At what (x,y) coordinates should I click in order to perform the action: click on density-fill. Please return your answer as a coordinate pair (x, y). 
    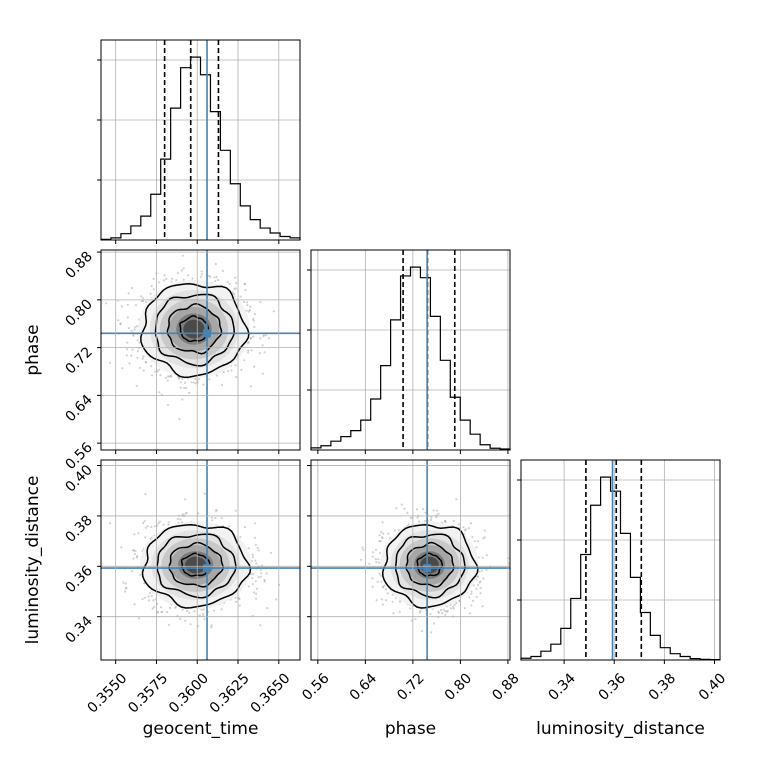
    Looking at the image, I should click on (195, 565).